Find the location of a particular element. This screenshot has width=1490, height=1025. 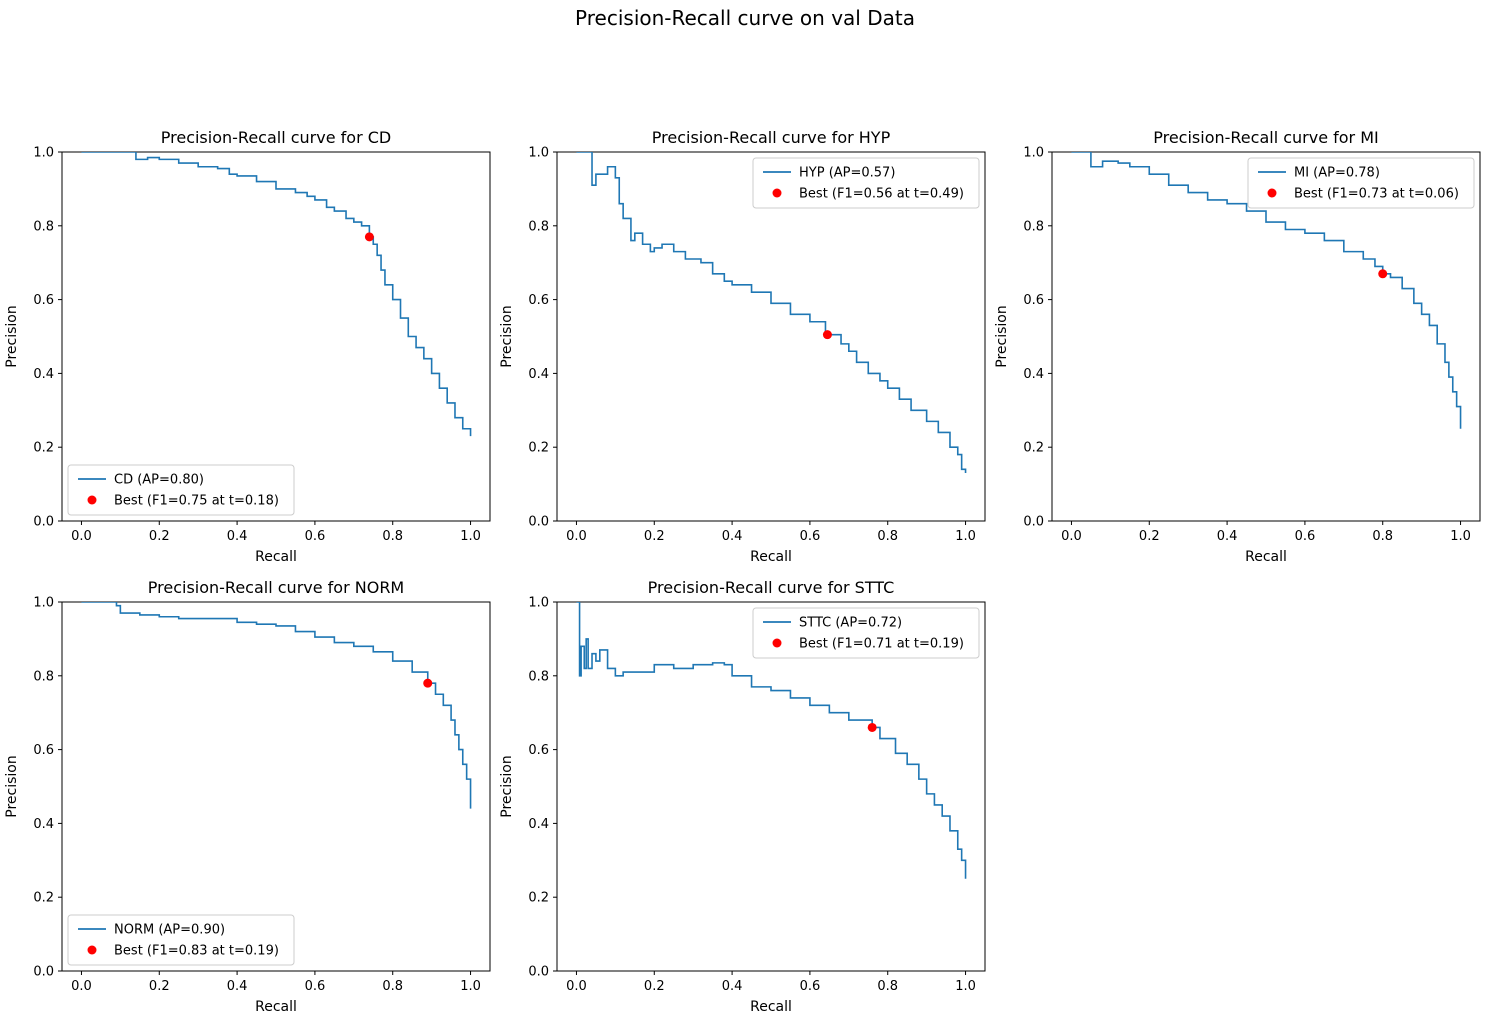

legend: NORM (AP=0.90) Best (F1=0.83 at t=0.19) is located at coordinates (181, 940).